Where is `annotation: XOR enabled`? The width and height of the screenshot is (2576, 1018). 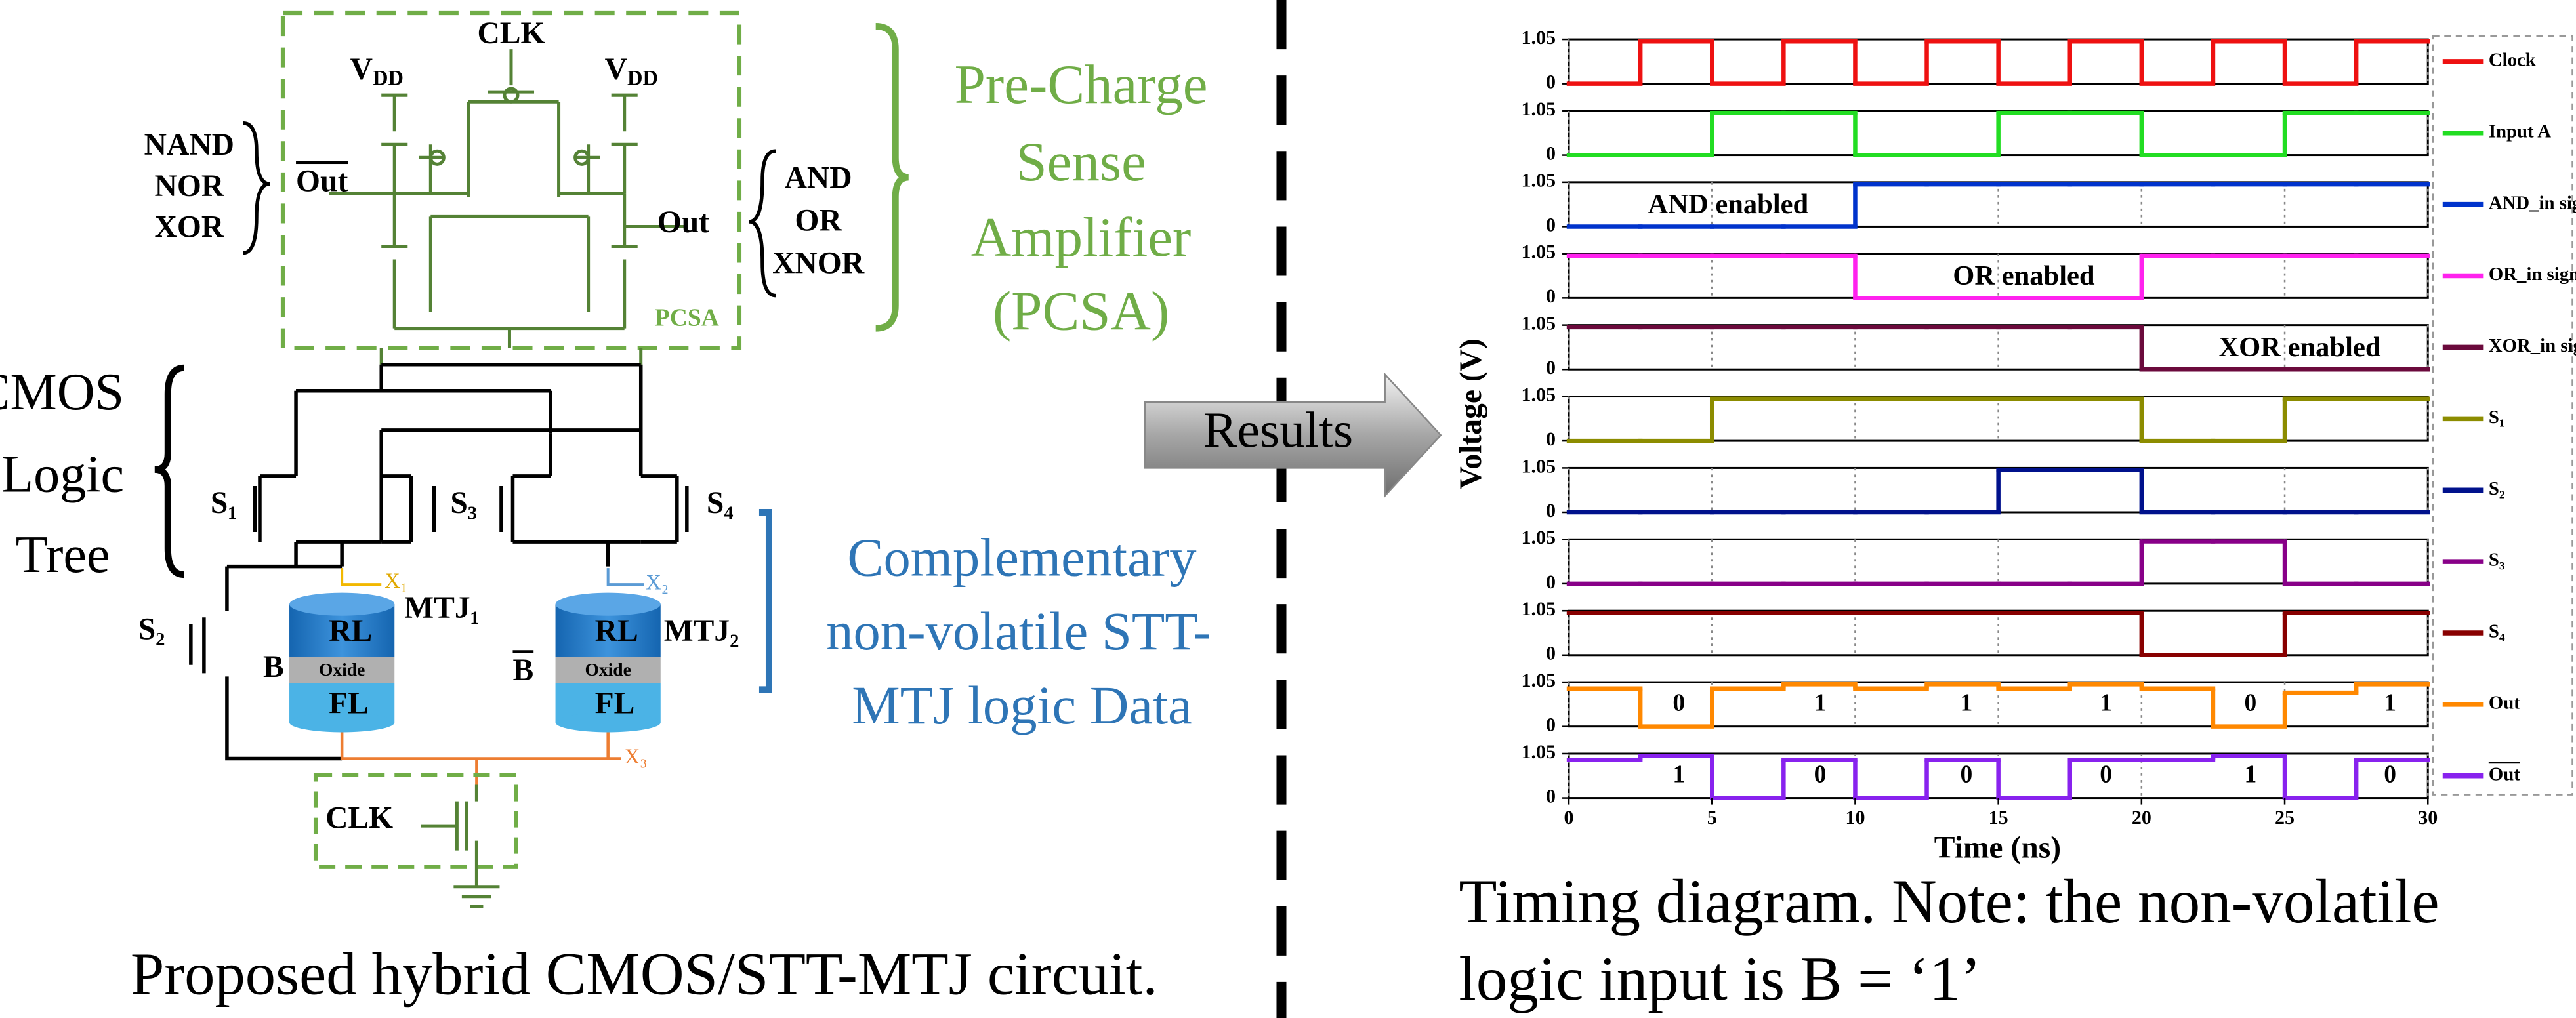
annotation: XOR enabled is located at coordinates (2299, 347).